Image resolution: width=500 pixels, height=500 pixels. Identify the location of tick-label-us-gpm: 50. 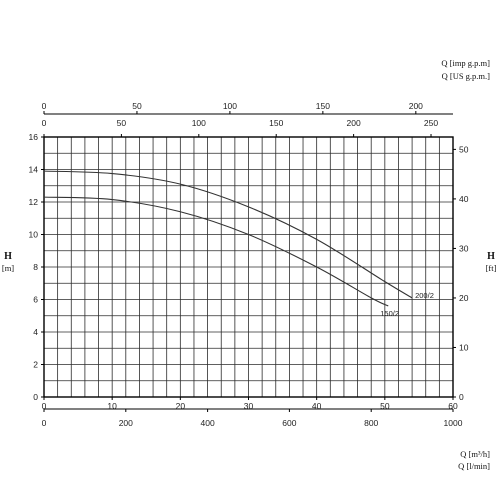
(122, 123).